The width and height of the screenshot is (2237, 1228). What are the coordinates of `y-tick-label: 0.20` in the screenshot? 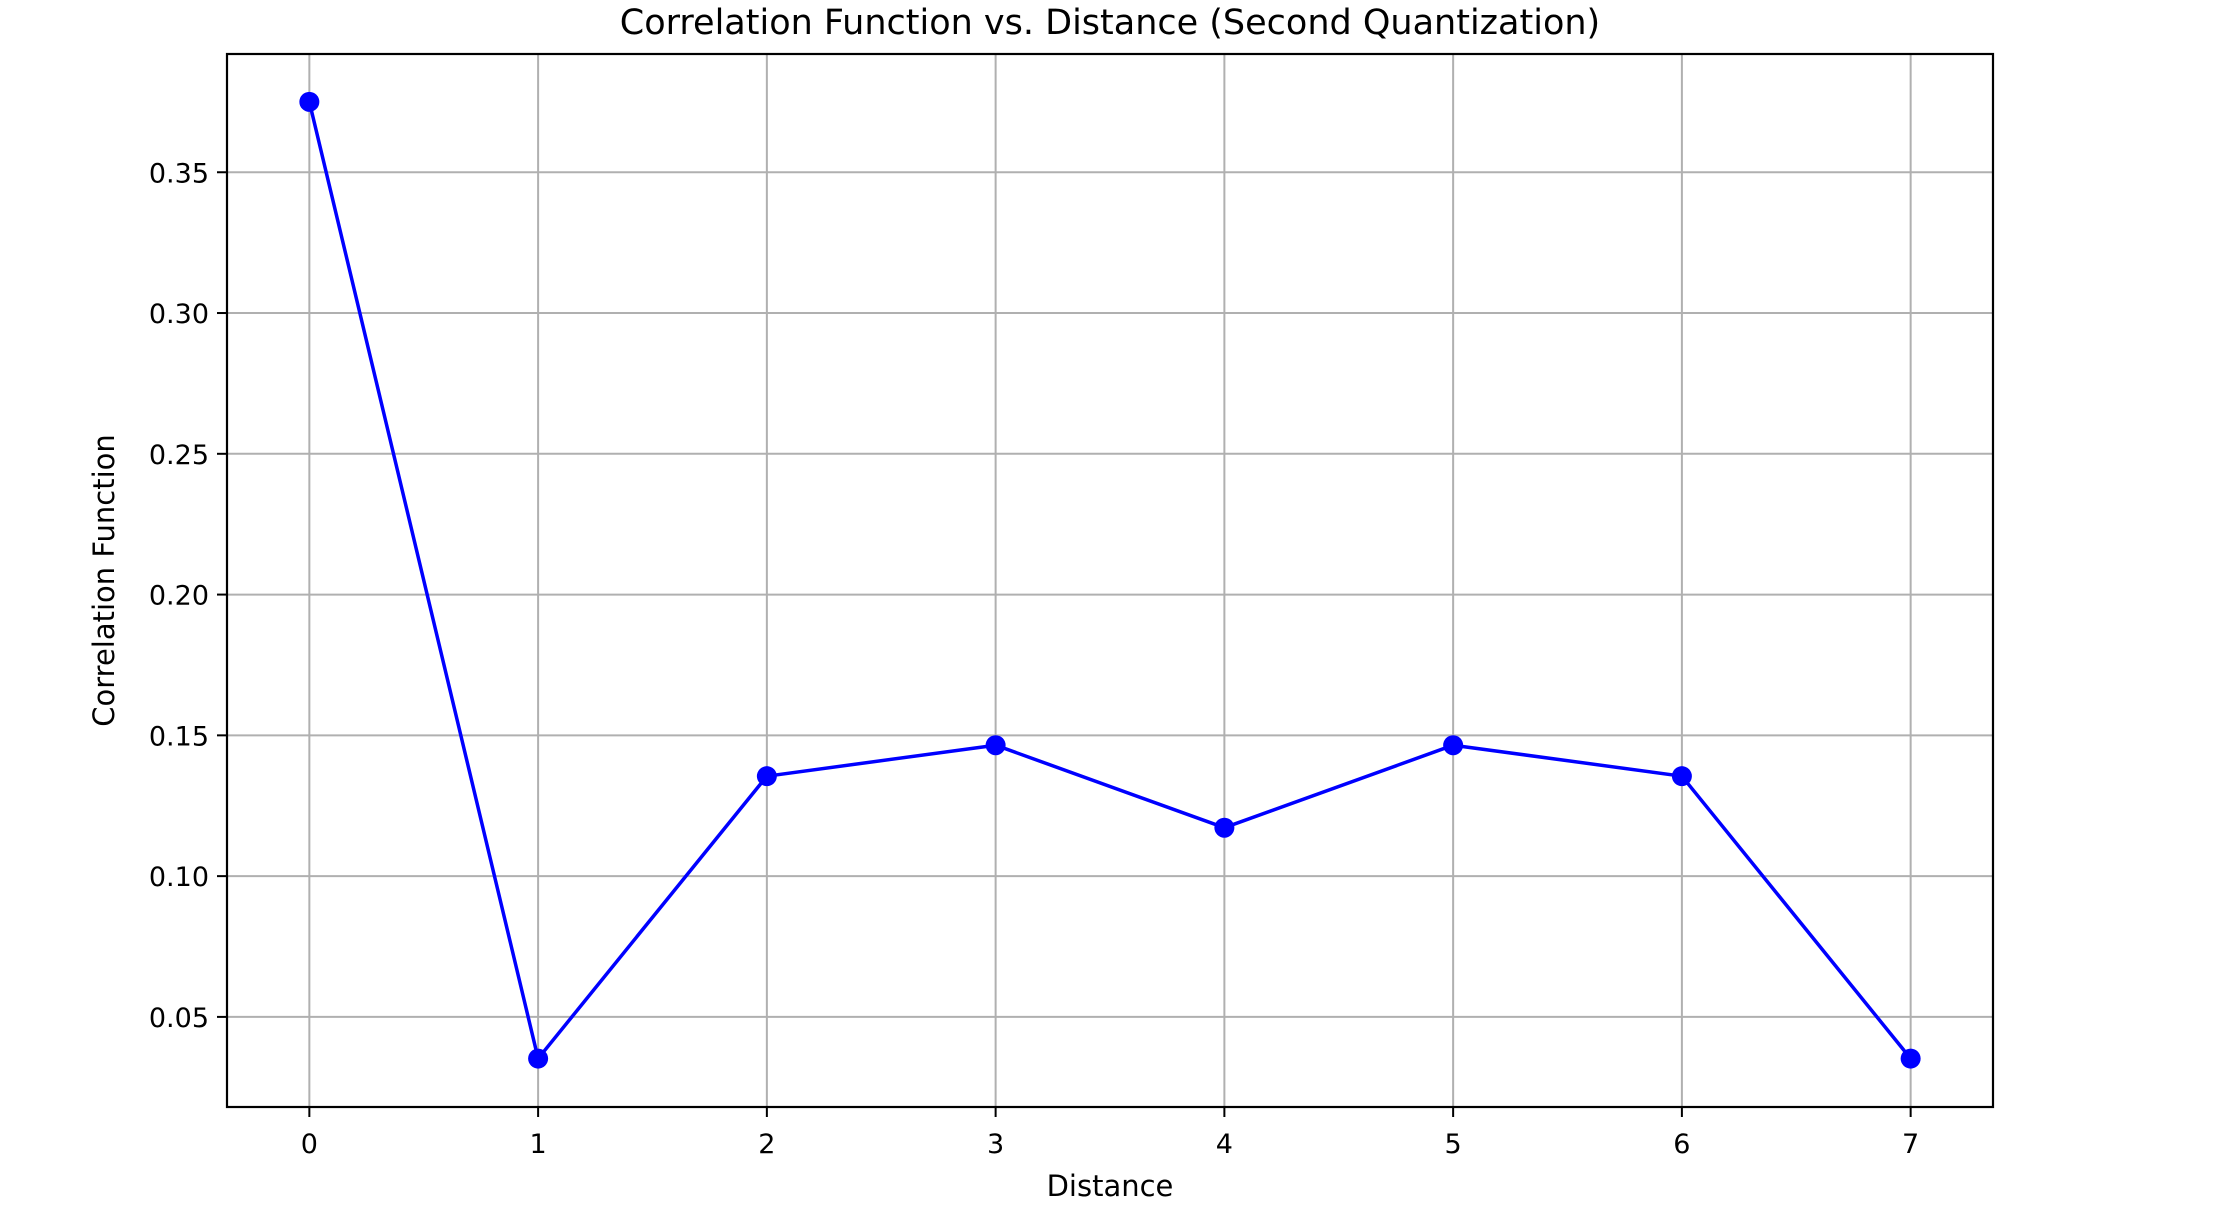 It's located at (179, 596).